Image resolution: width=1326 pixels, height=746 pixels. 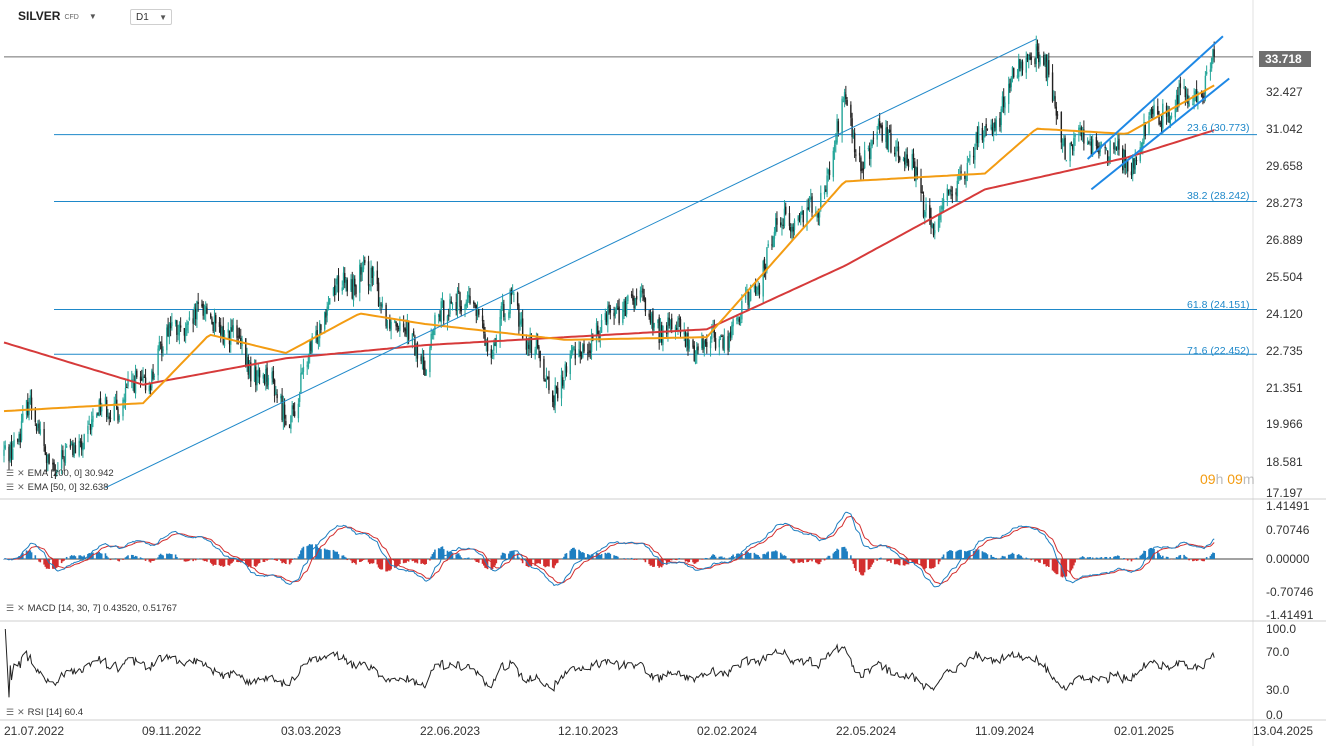 What do you see at coordinates (151, 17) in the screenshot?
I see `timeframe-selector: D1 ▼` at bounding box center [151, 17].